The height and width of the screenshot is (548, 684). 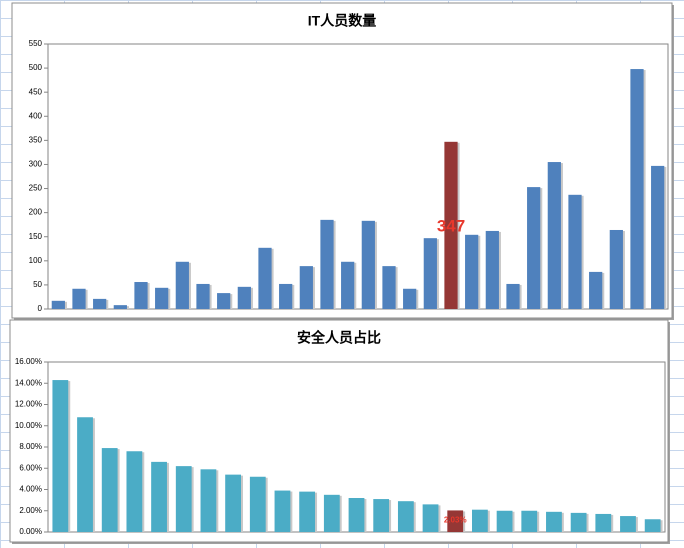 What do you see at coordinates (342, 21) in the screenshot?
I see `chart-title: IT人员数量` at bounding box center [342, 21].